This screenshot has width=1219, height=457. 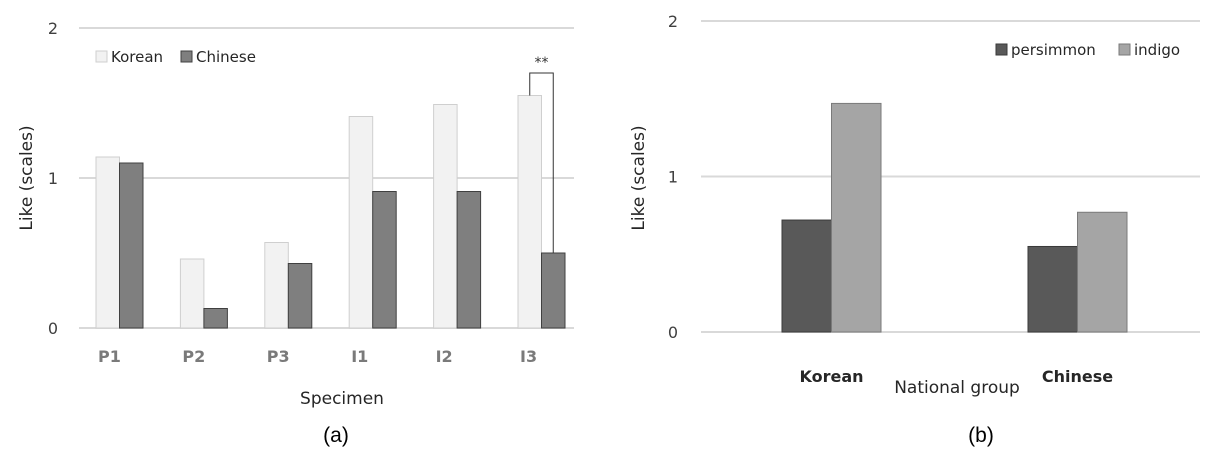 I want to click on x-category-label: I3, so click(x=528, y=356).